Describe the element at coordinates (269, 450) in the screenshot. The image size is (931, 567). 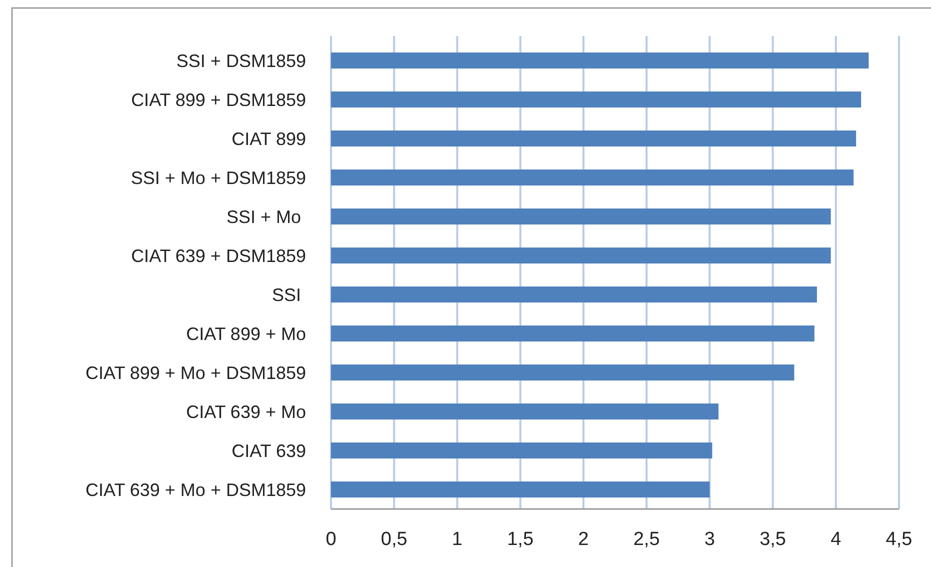
I see `y-tick-label: CIAT 639` at that location.